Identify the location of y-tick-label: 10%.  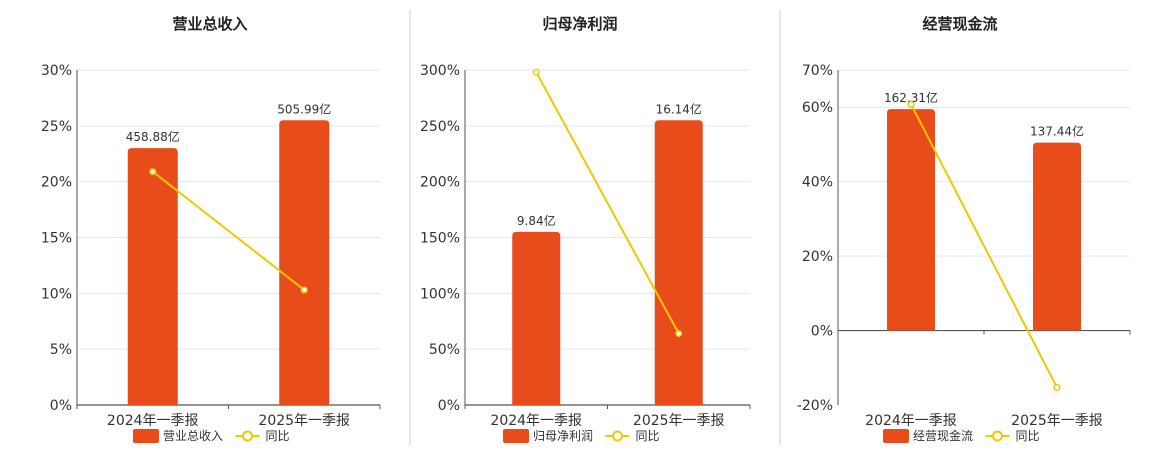
(56, 294).